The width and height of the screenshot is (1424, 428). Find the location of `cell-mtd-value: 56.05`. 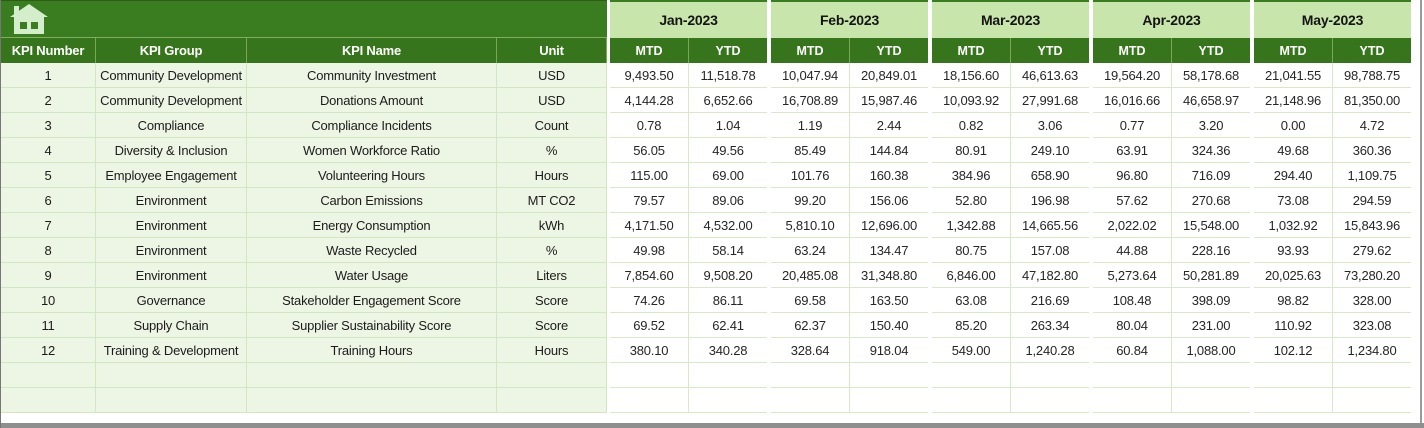

cell-mtd-value: 56.05 is located at coordinates (649, 150).